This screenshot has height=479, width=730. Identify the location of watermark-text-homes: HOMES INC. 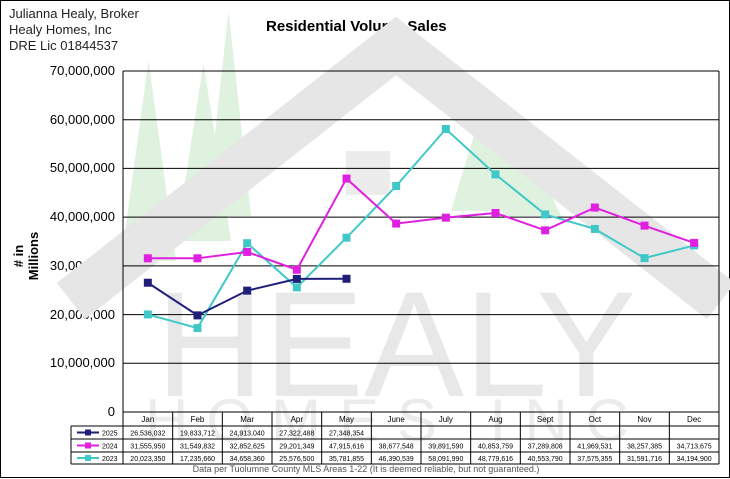
(396, 420).